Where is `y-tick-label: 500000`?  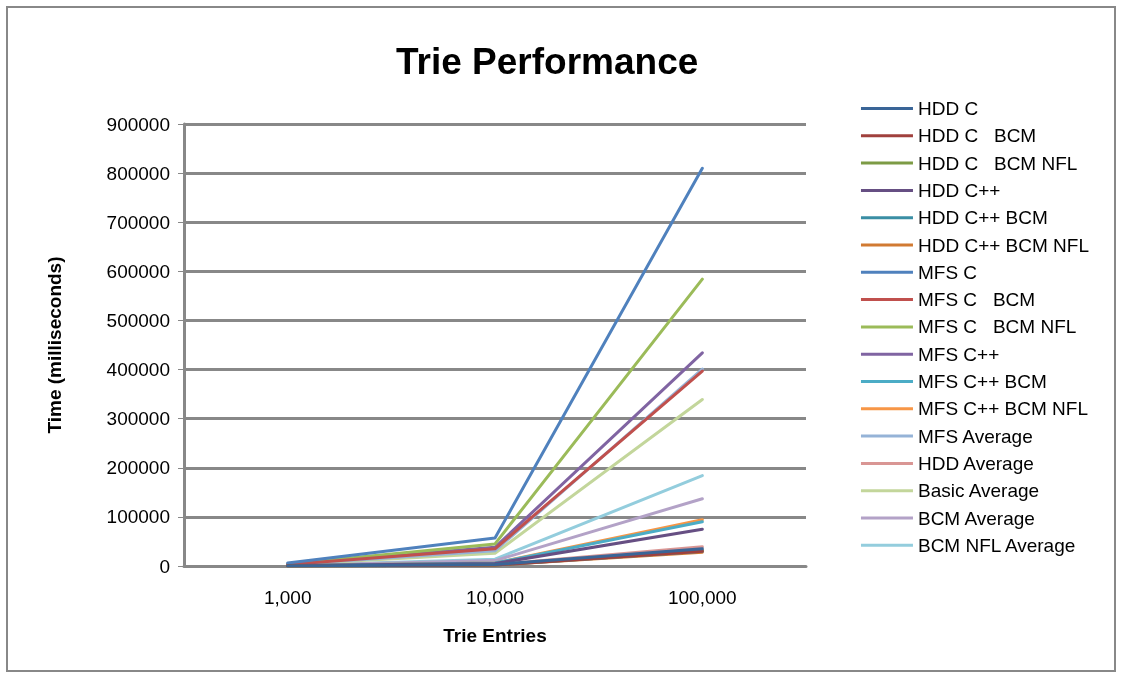
y-tick-label: 500000 is located at coordinates (138, 320).